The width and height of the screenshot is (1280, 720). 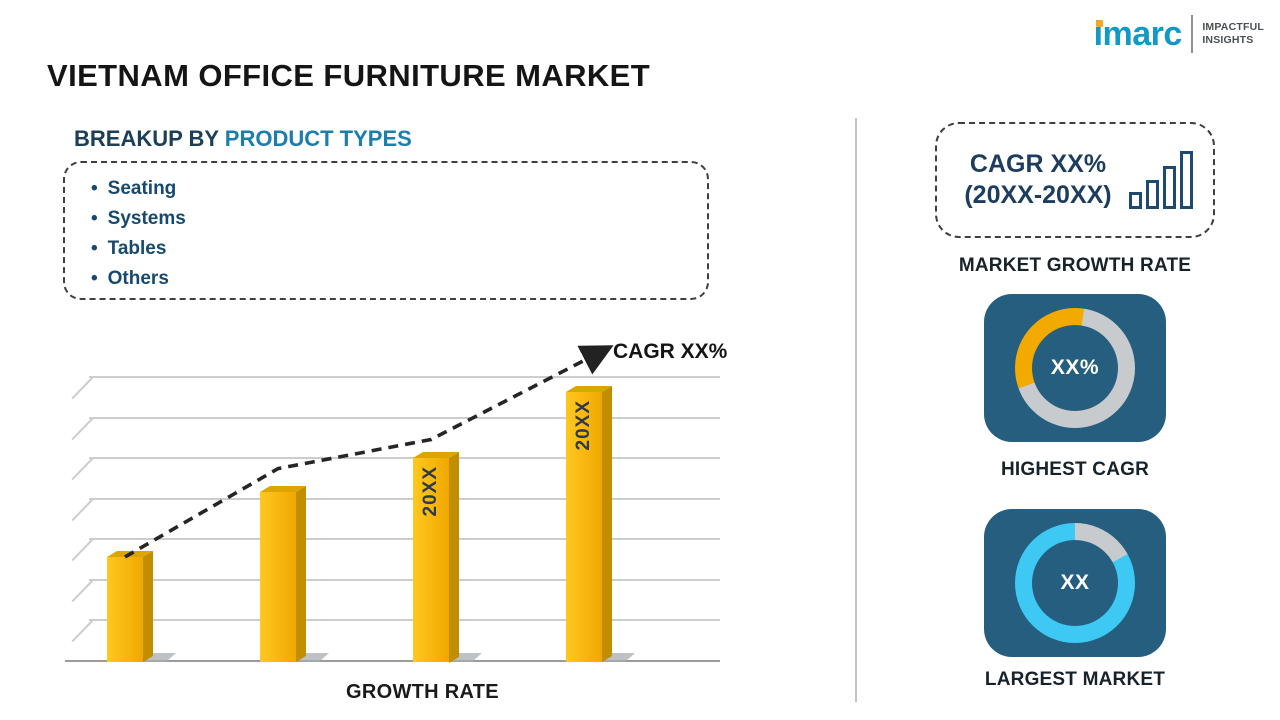 I want to click on product-types-list: Seating Systems Tables Others, so click(x=399, y=234).